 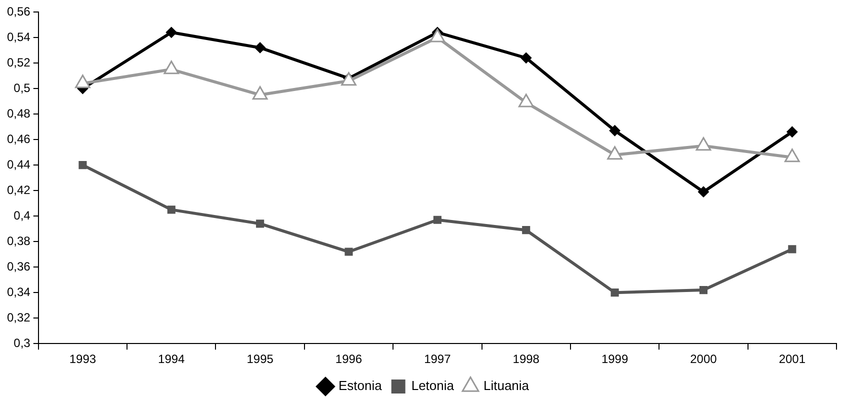 I want to click on legend-label: Estonia, so click(x=360, y=386).